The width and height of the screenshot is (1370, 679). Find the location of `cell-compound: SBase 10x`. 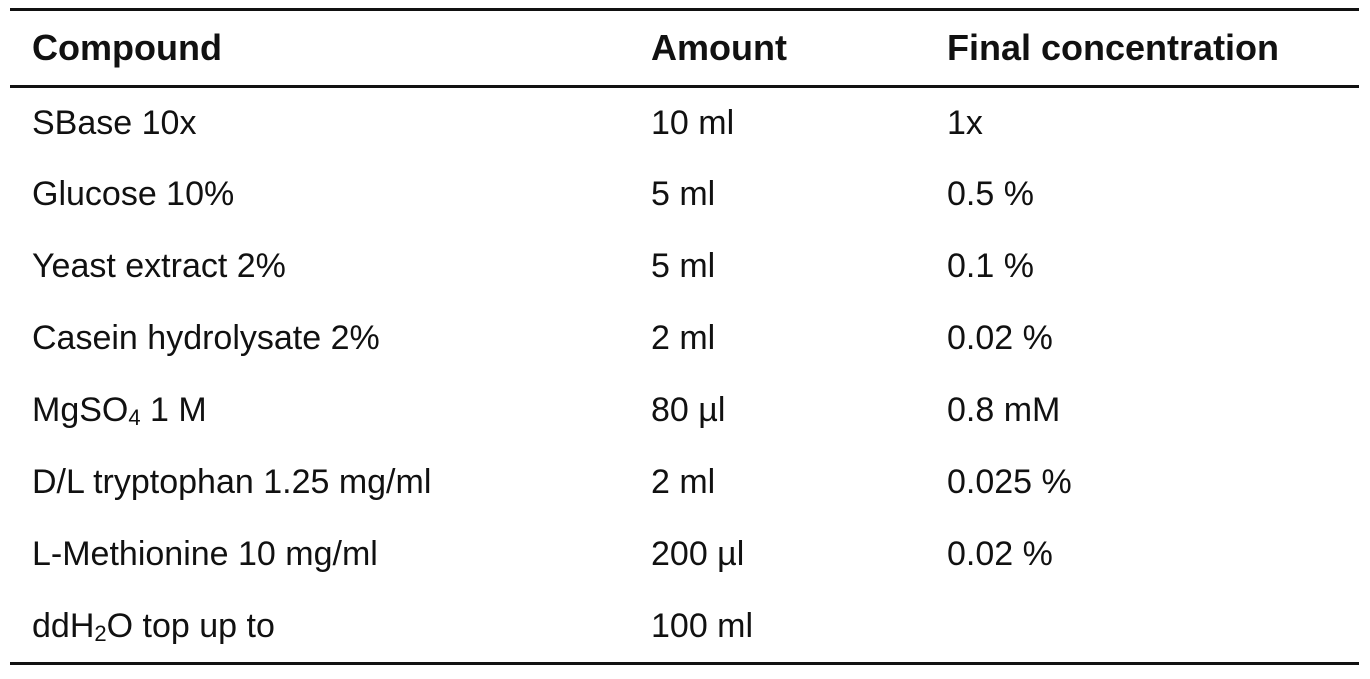

cell-compound: SBase 10x is located at coordinates (319, 123).